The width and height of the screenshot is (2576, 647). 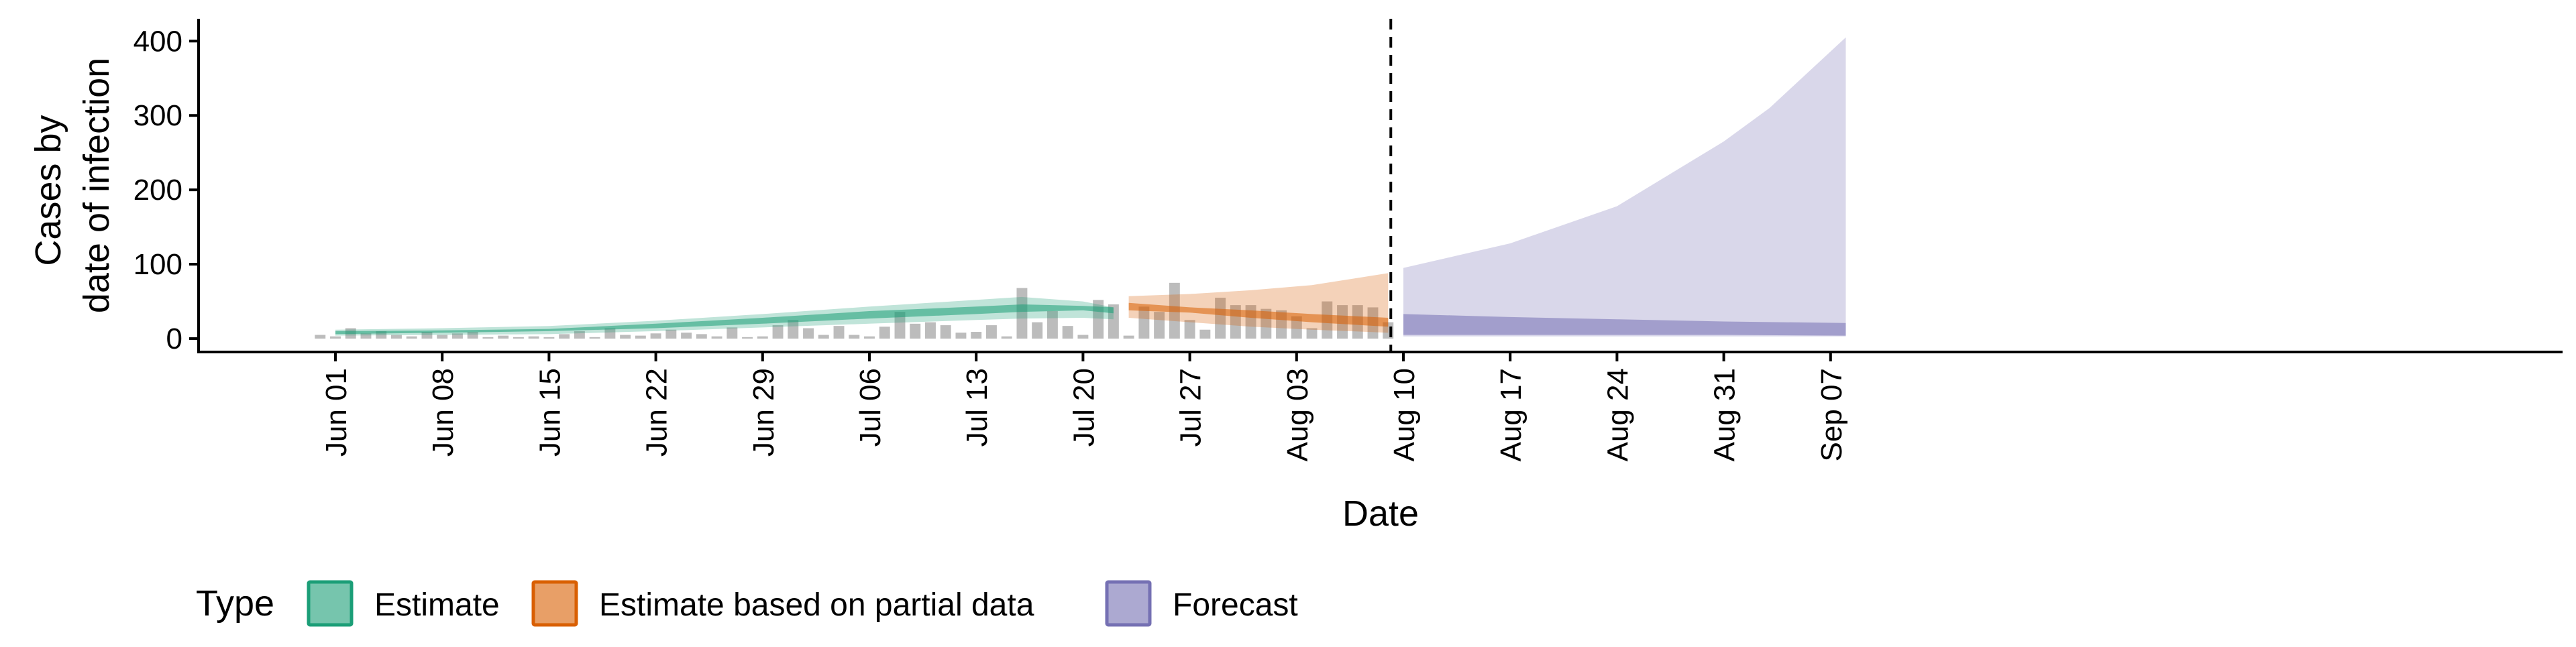 What do you see at coordinates (554, 603) in the screenshot?
I see `legend-swatch-estimate-based-on-partial-data` at bounding box center [554, 603].